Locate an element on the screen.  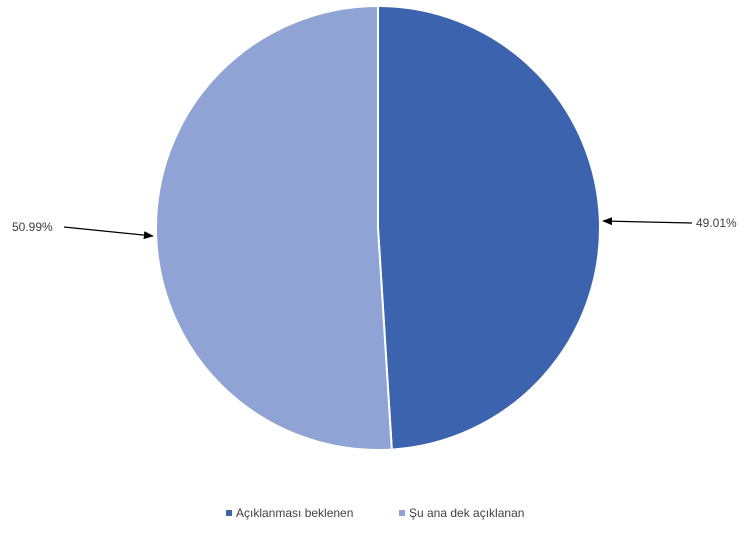
data-label-2: 50.99% is located at coordinates (32, 227).